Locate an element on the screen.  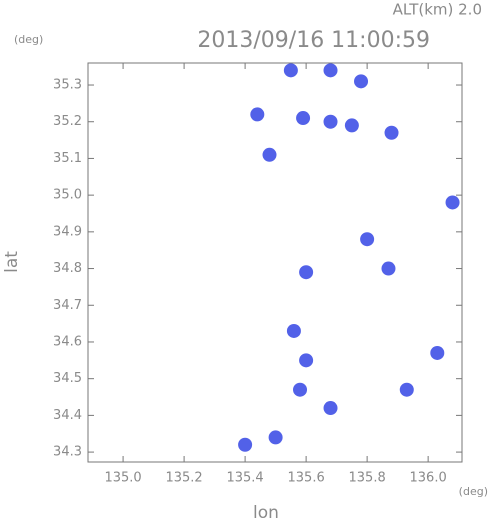
x-axis-label: lon is located at coordinates (266, 512).